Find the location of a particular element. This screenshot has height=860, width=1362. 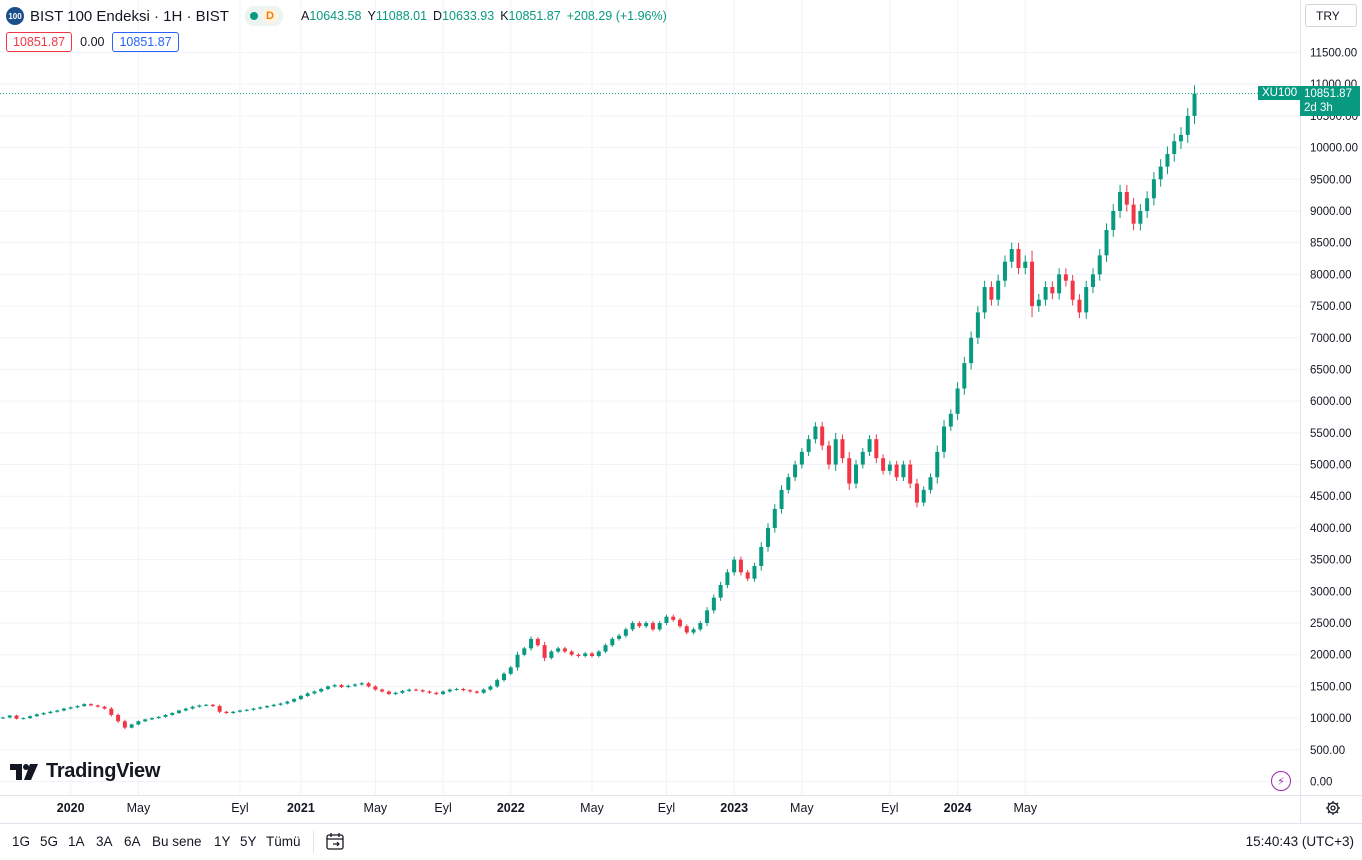

range-button: 3A is located at coordinates (104, 841).